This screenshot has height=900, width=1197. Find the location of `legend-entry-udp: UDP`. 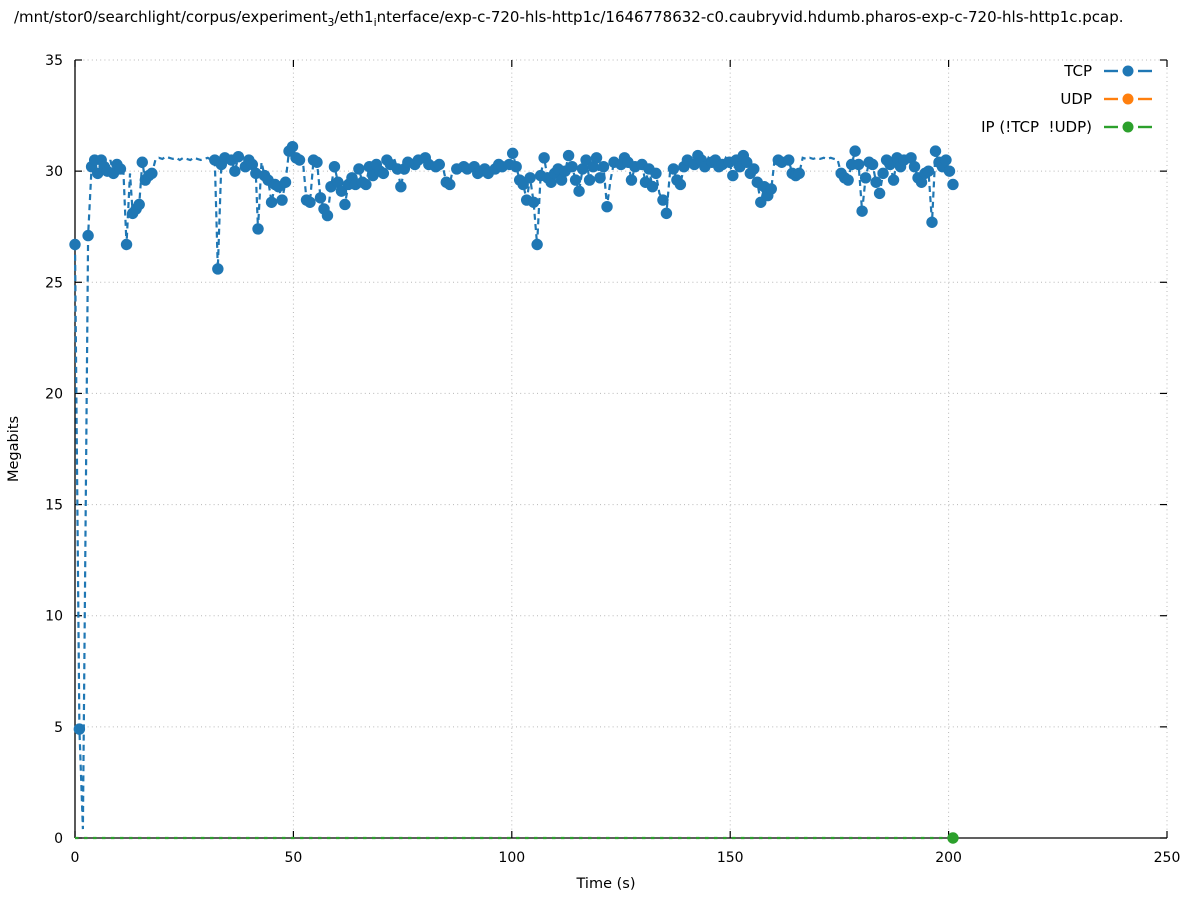

legend-entry-udp: UDP is located at coordinates (1106, 98).